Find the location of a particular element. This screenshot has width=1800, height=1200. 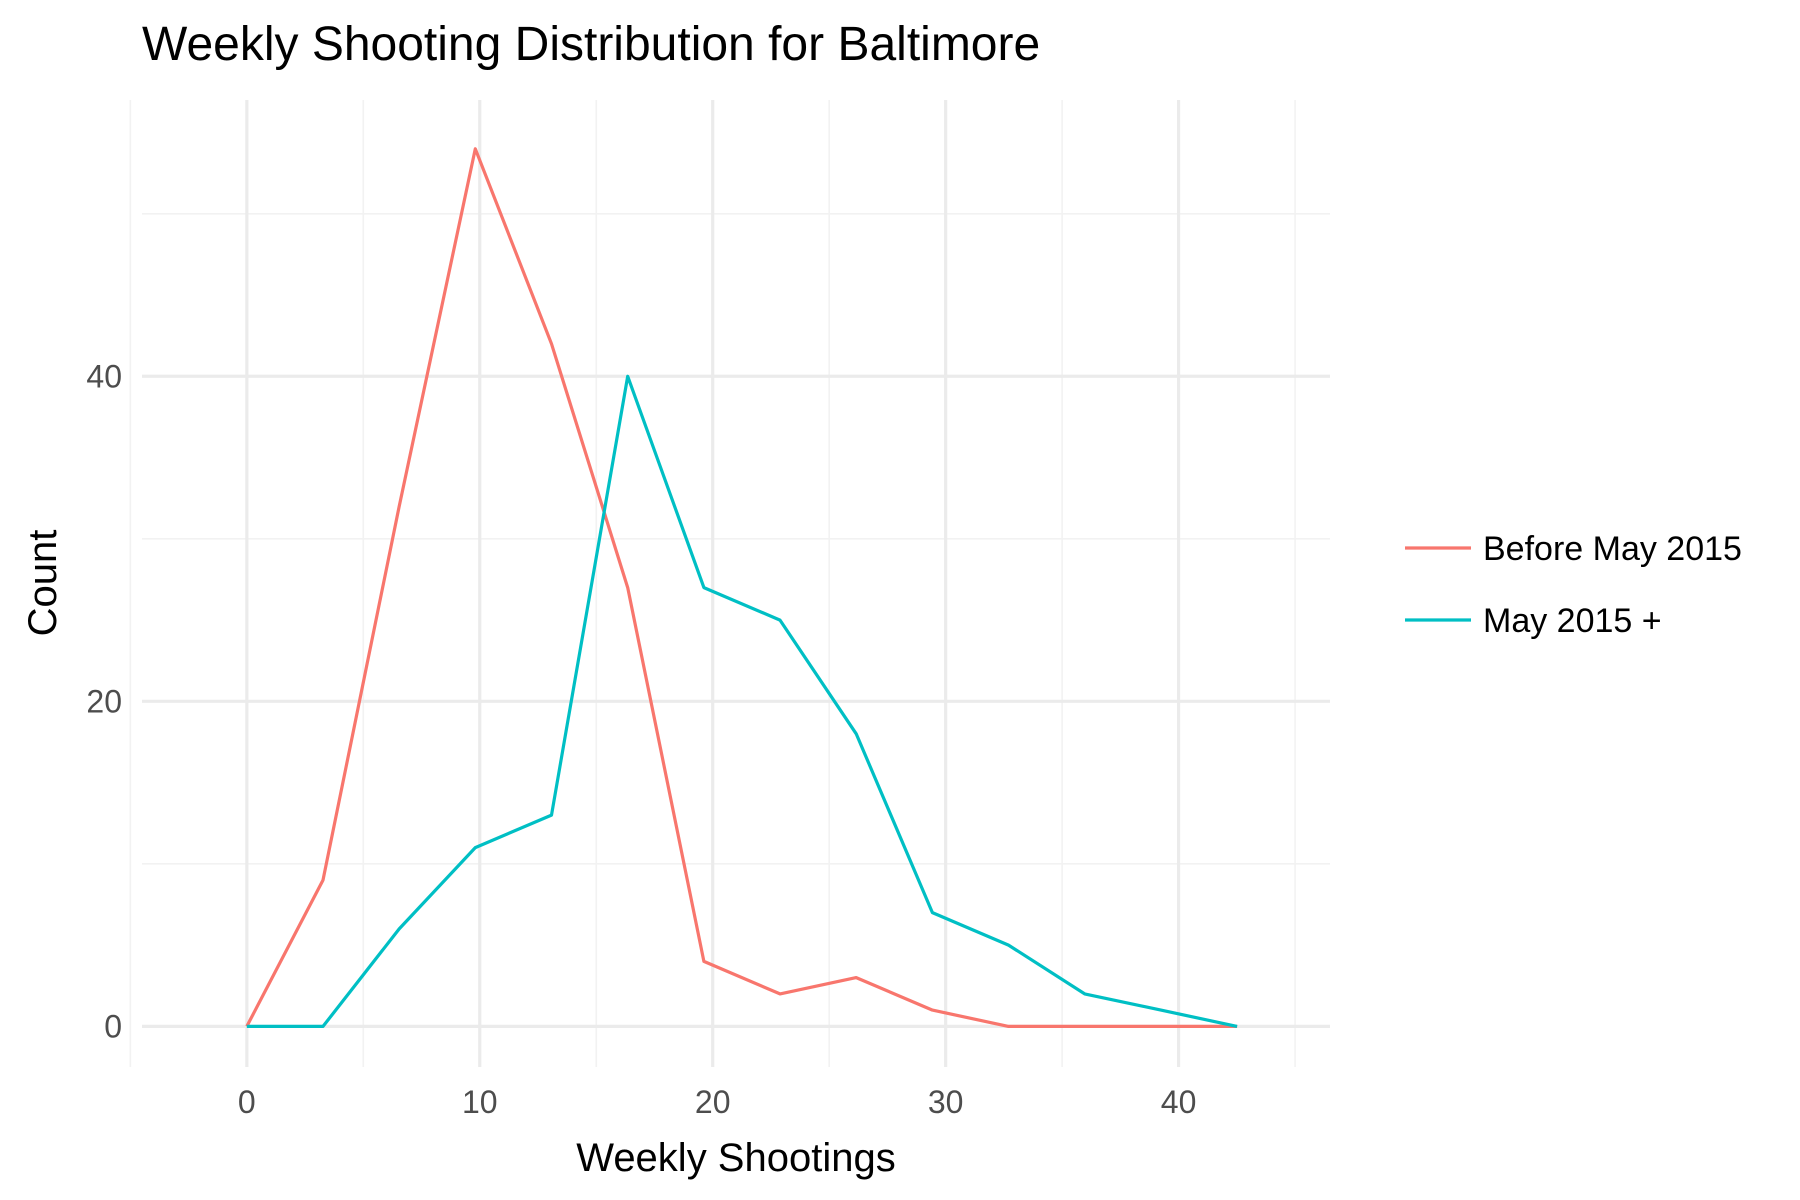

y-tick-label: 40 is located at coordinates (104, 376).